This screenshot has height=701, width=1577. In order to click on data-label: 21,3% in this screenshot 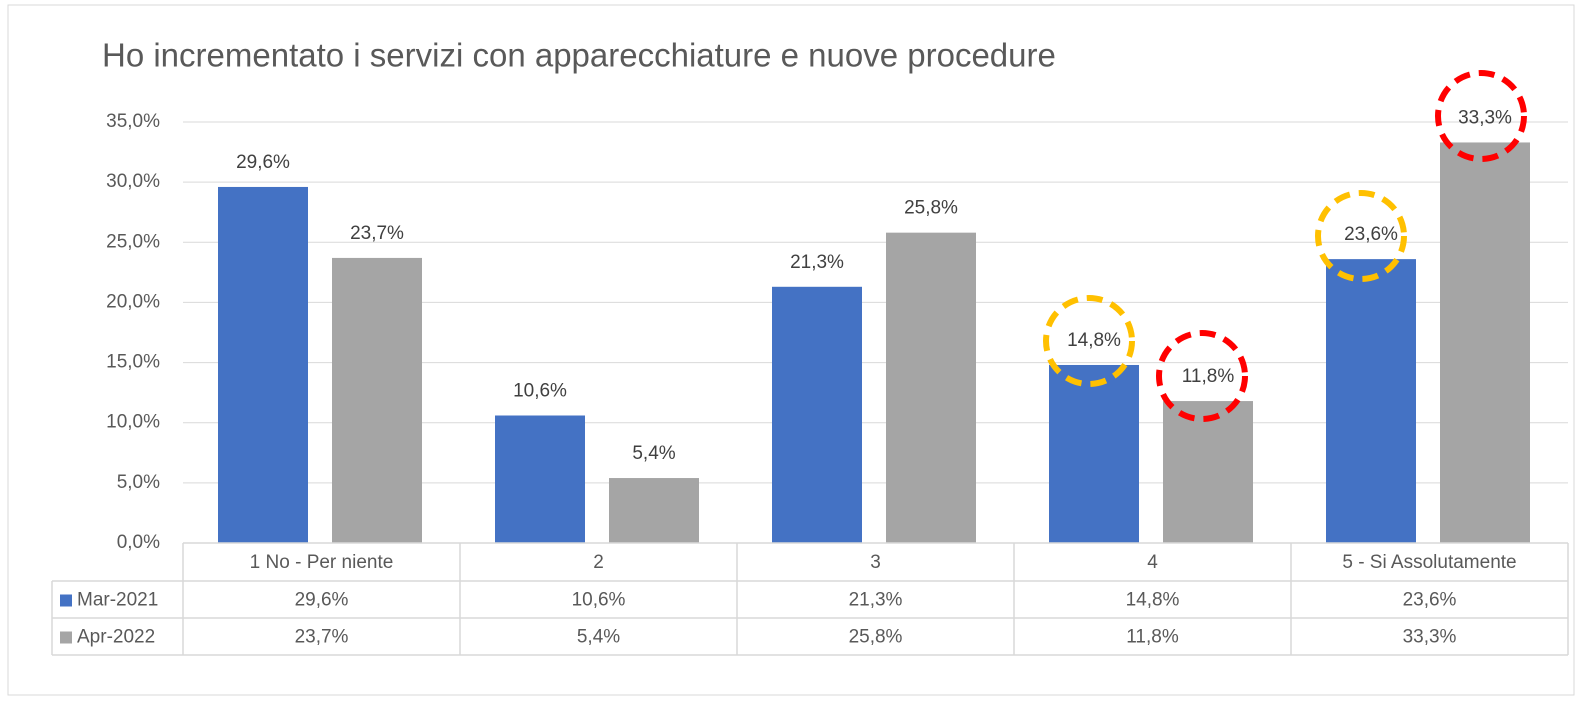, I will do `click(817, 262)`.